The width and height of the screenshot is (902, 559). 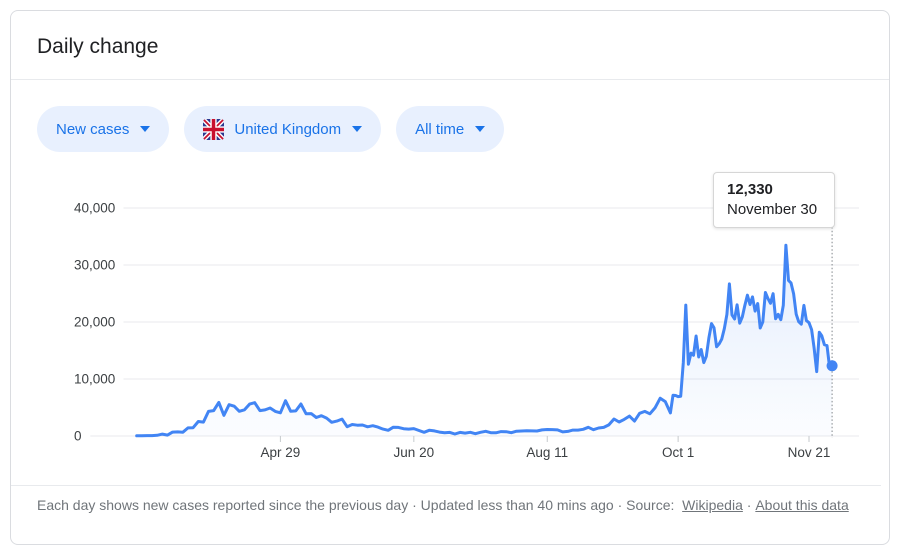 What do you see at coordinates (774, 200) in the screenshot?
I see `chart-tooltip: 12,330 November 30` at bounding box center [774, 200].